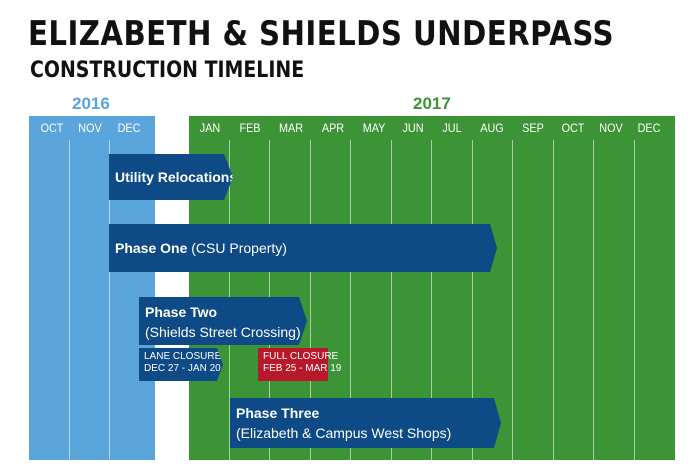 The width and height of the screenshot is (695, 476). Describe the element at coordinates (167, 70) in the screenshot. I see `page-subtitle: CONSTRUCTION TIMELINE` at that location.